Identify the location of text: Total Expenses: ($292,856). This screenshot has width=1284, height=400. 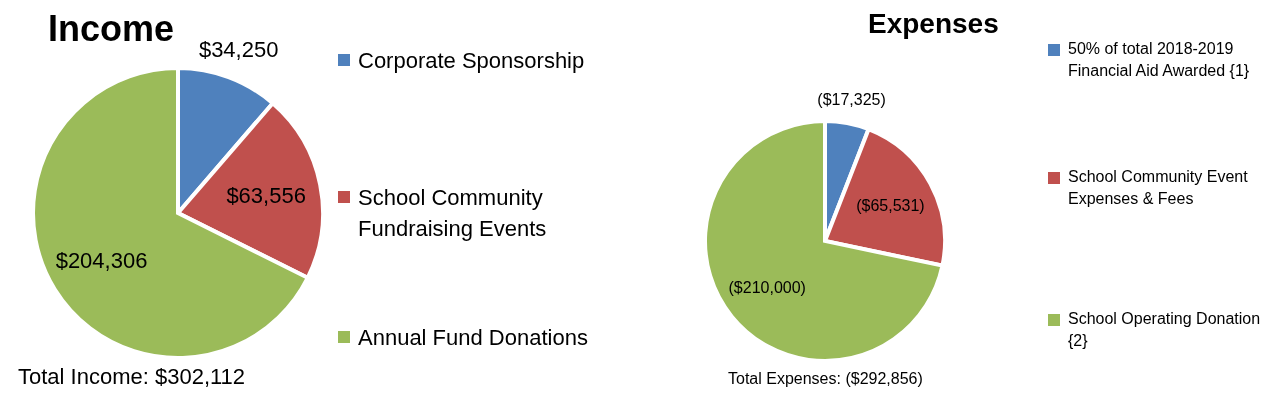
(826, 379).